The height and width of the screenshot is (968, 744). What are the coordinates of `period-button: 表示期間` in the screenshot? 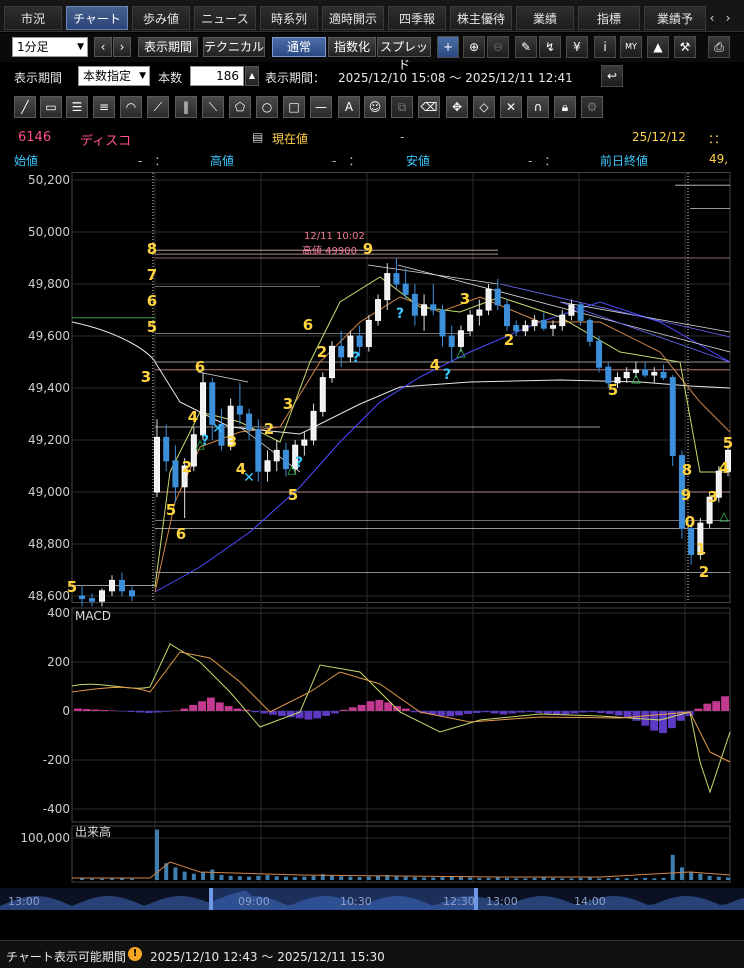 It's located at (168, 47).